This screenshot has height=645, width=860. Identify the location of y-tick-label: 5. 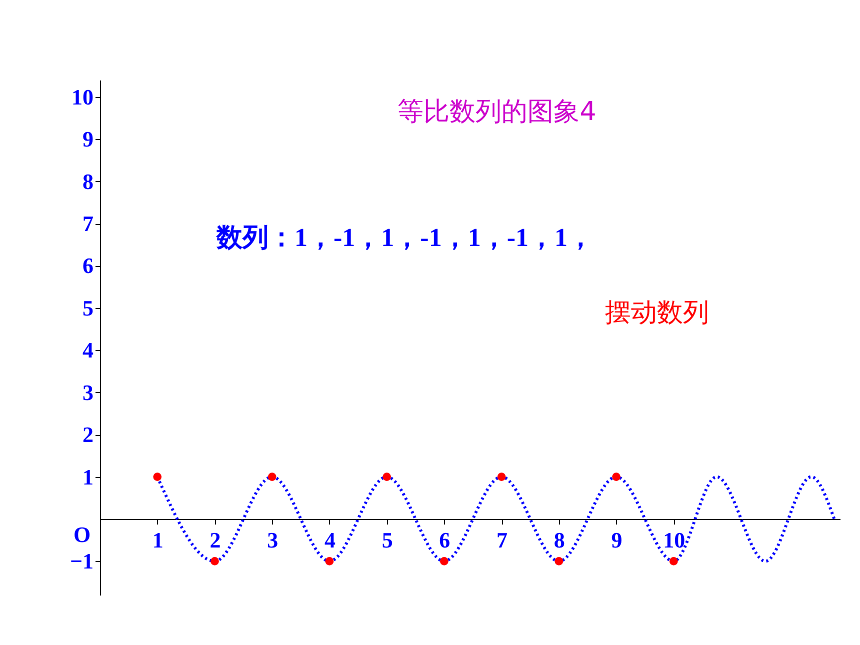
(88, 307).